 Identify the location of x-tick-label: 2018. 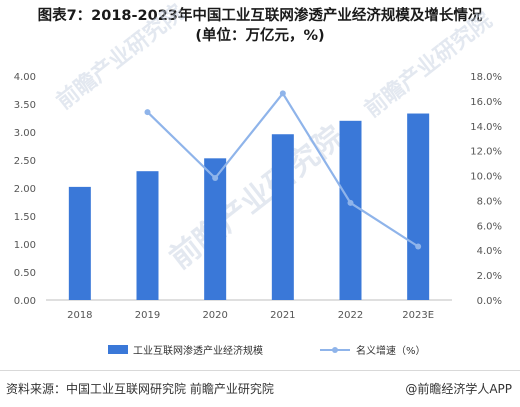
(79, 315).